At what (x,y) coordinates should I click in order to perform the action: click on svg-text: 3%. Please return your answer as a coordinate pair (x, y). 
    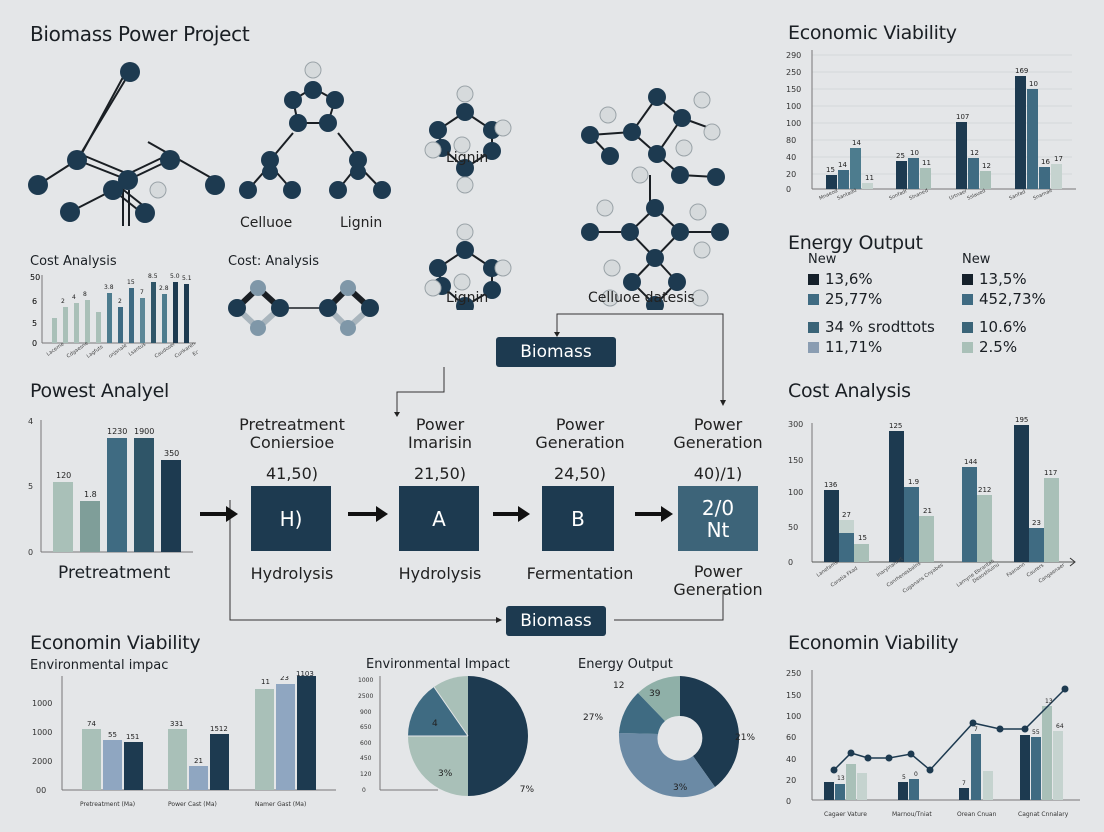
    Looking at the image, I should click on (445, 774).